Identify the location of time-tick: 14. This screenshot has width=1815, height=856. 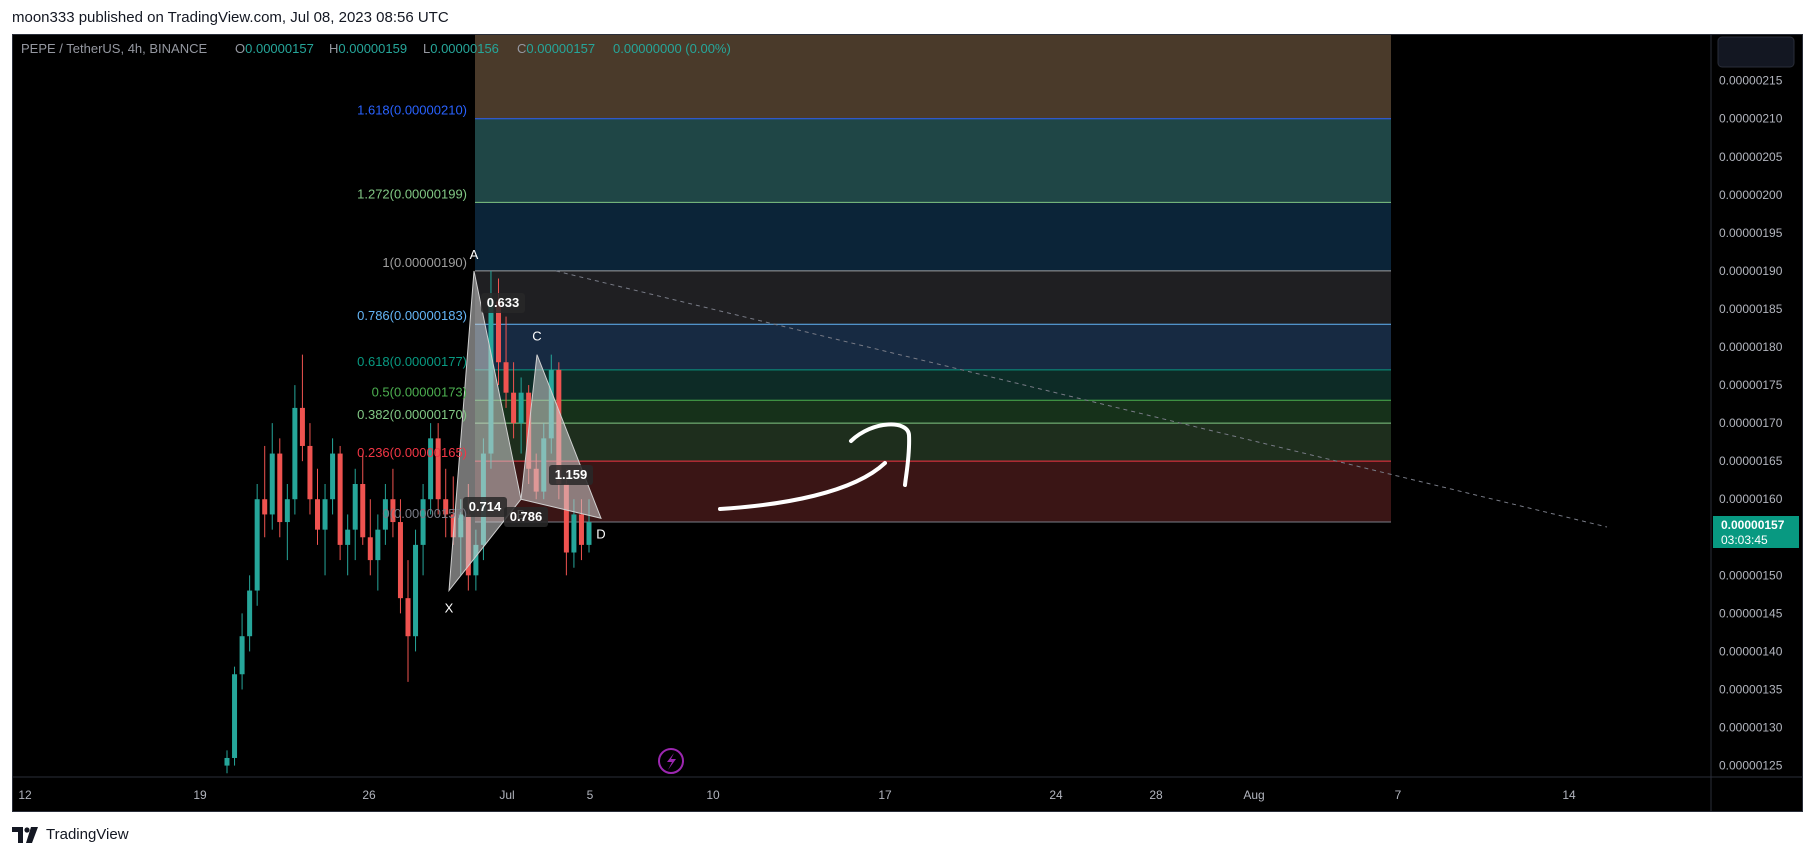
(1569, 795).